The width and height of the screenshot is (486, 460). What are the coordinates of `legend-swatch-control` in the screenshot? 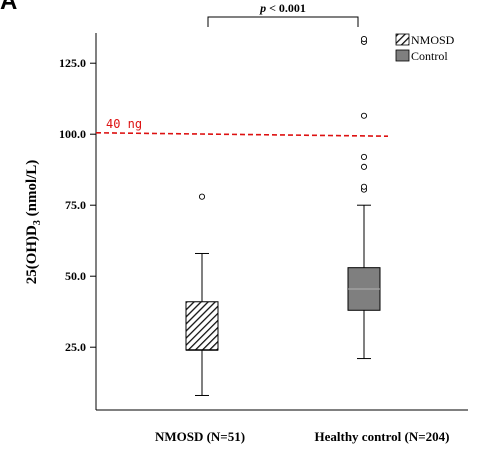 It's located at (402, 55).